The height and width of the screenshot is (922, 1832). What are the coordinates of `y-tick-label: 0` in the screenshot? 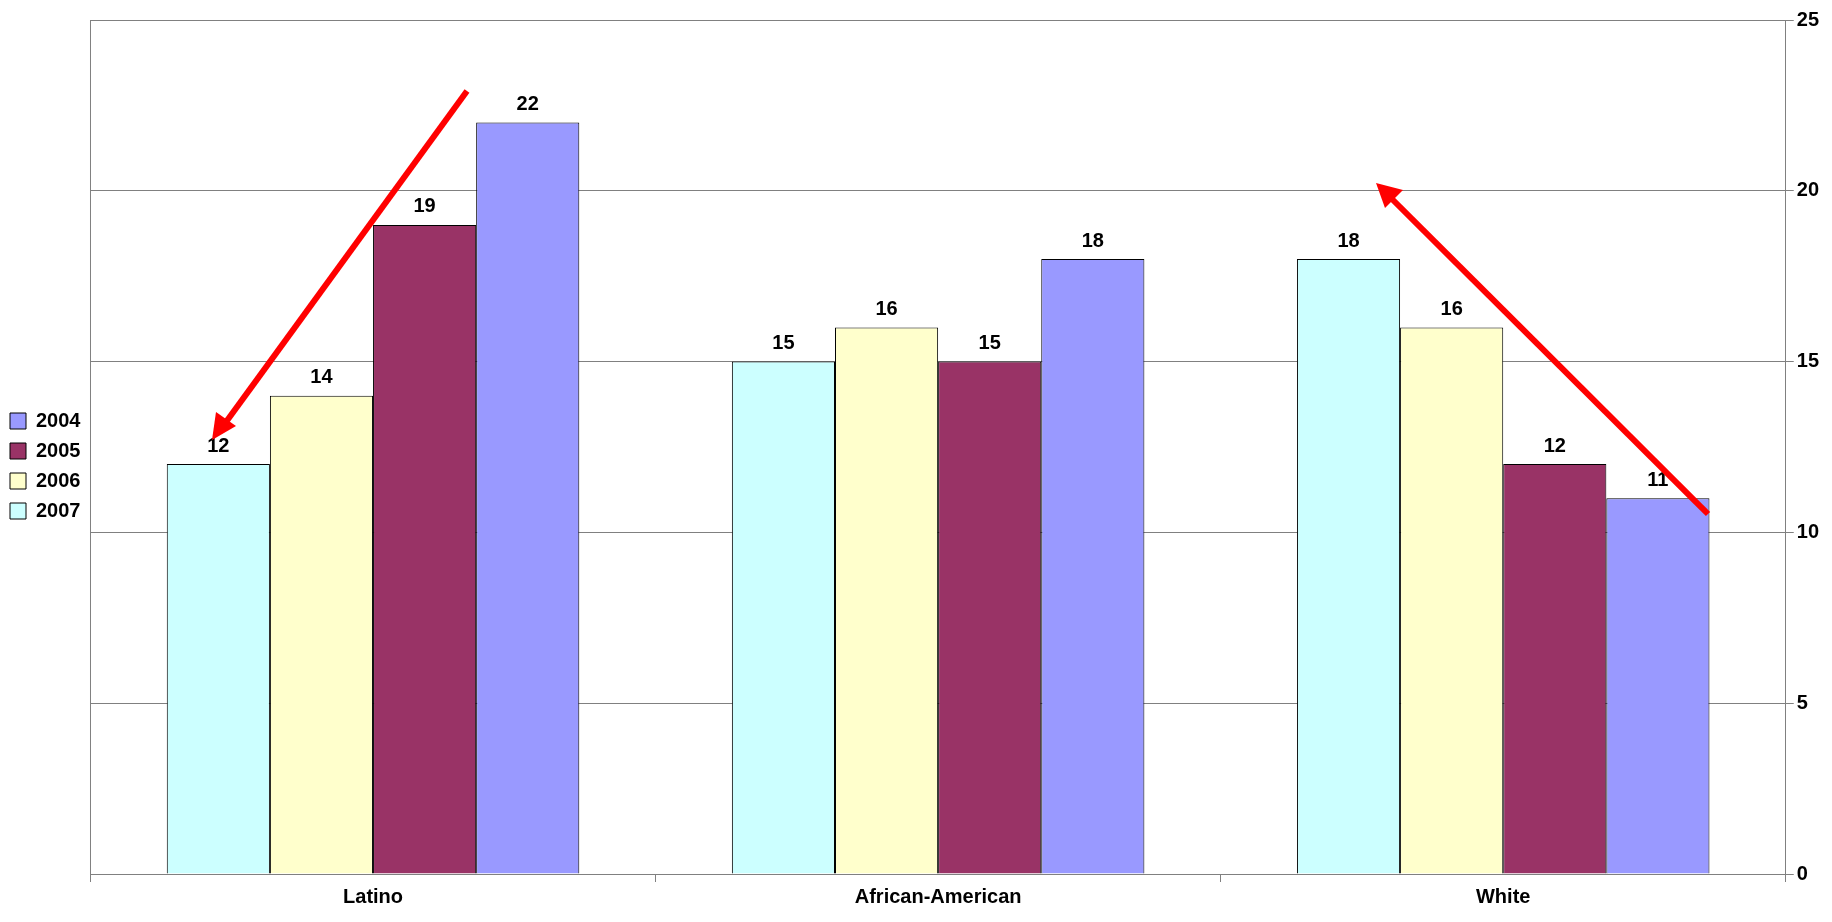 It's located at (1802, 872).